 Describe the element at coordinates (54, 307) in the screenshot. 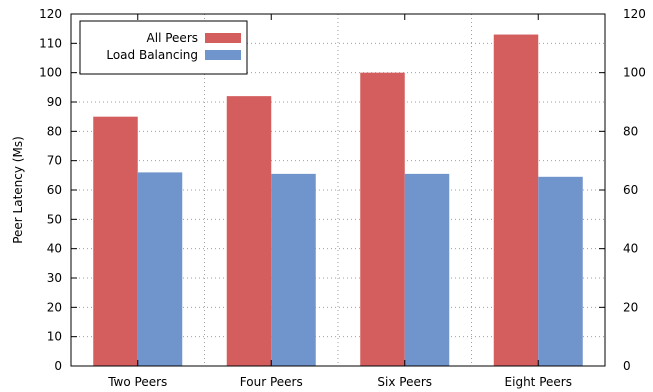

I see `y-tick-label: 20` at that location.